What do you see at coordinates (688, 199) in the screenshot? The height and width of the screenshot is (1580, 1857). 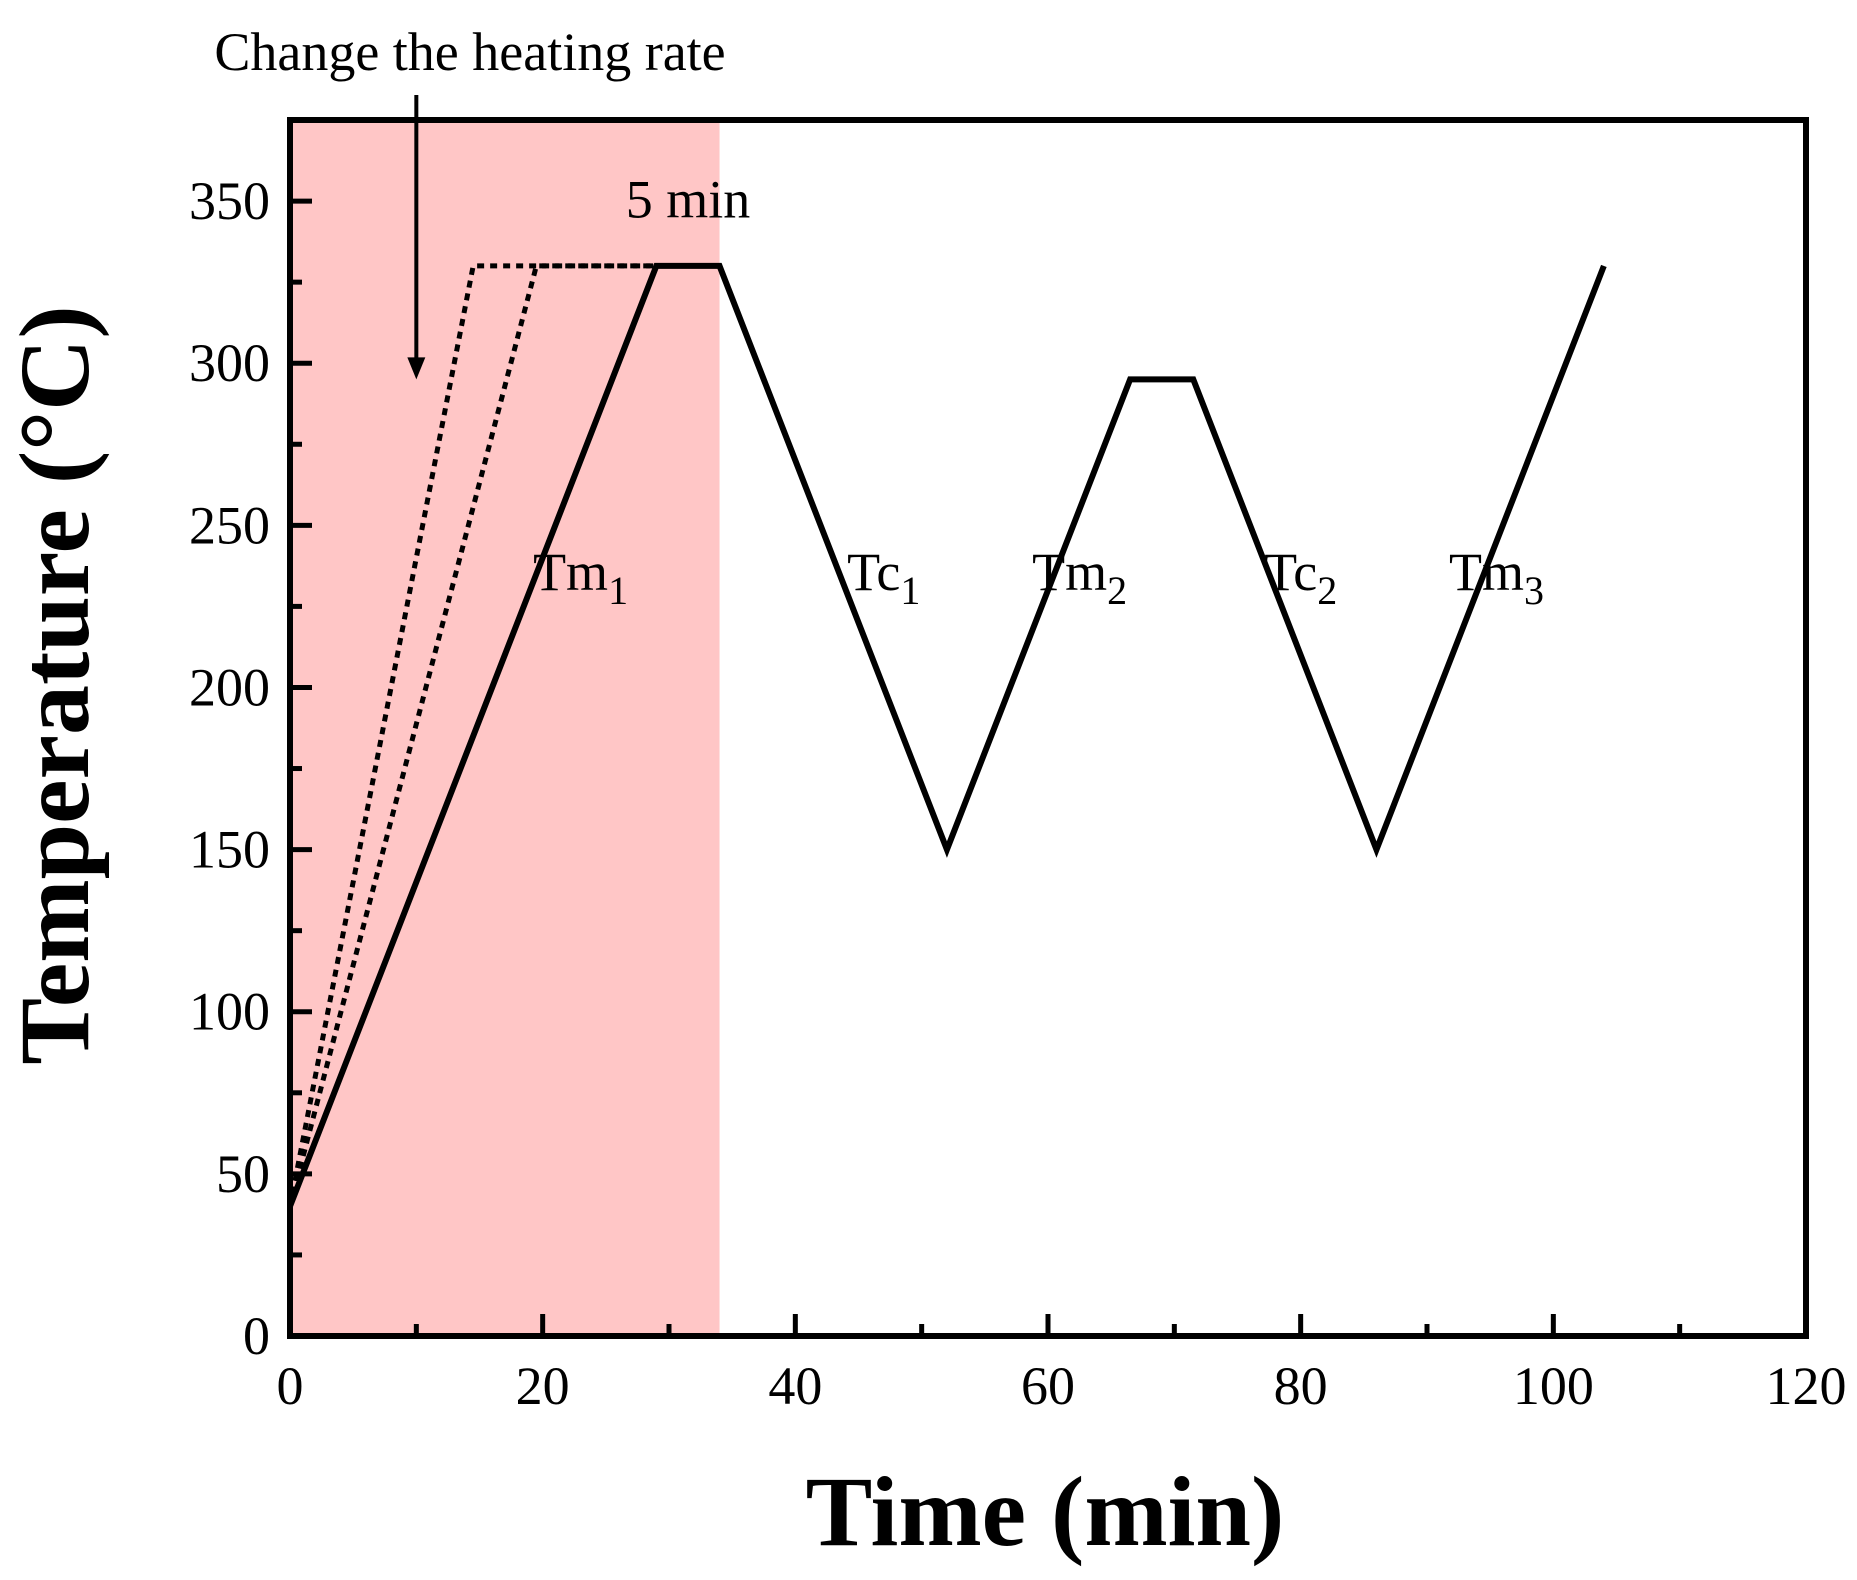 I see `hold-time-label: 5 min` at bounding box center [688, 199].